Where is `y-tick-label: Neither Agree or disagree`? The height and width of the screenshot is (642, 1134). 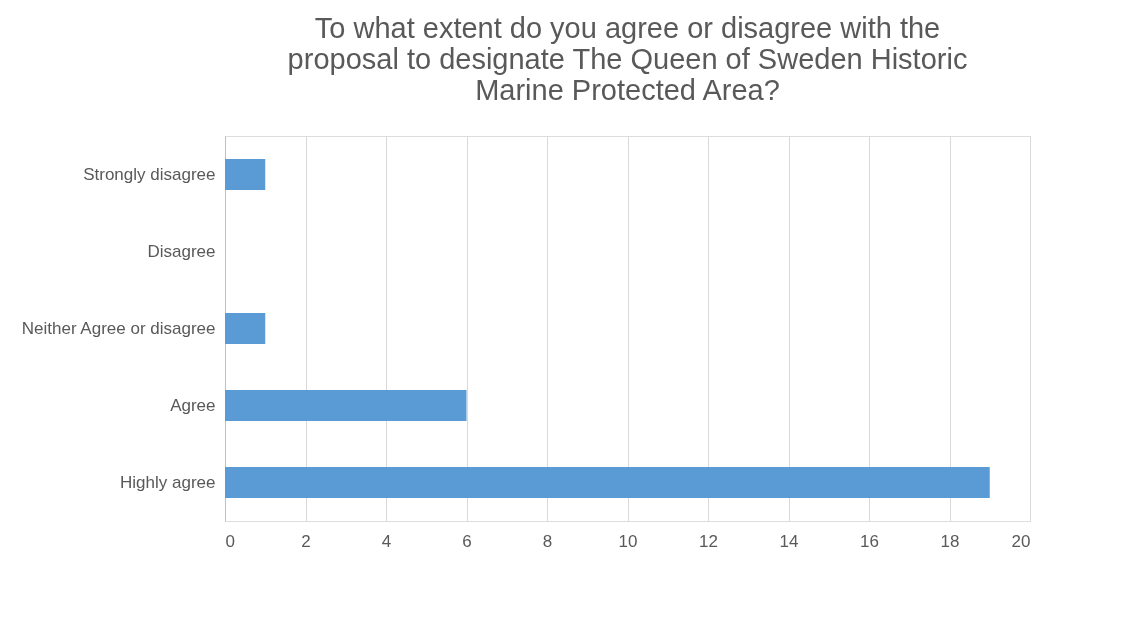 y-tick-label: Neither Agree or disagree is located at coordinates (118, 328).